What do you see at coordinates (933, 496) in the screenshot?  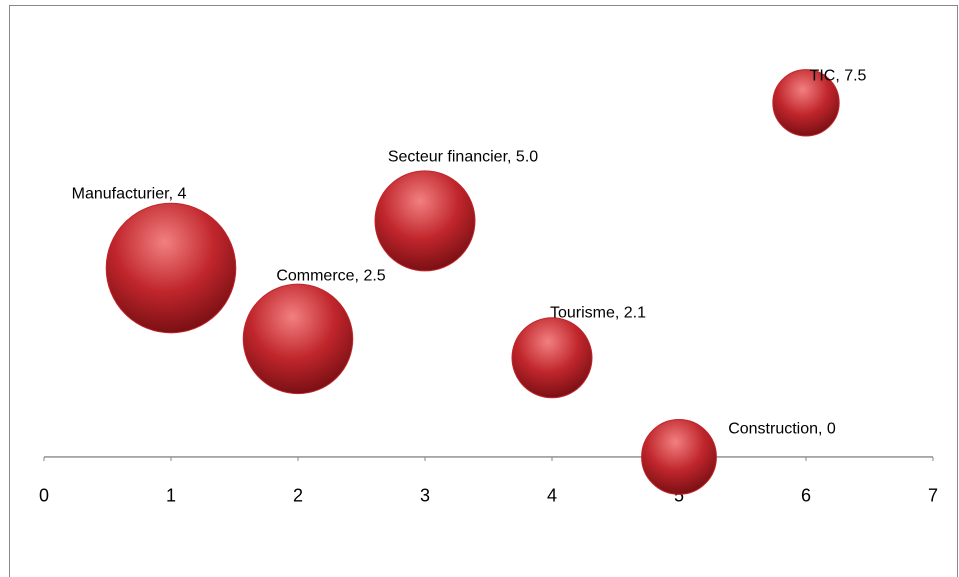 I see `x-tick-label: 7` at bounding box center [933, 496].